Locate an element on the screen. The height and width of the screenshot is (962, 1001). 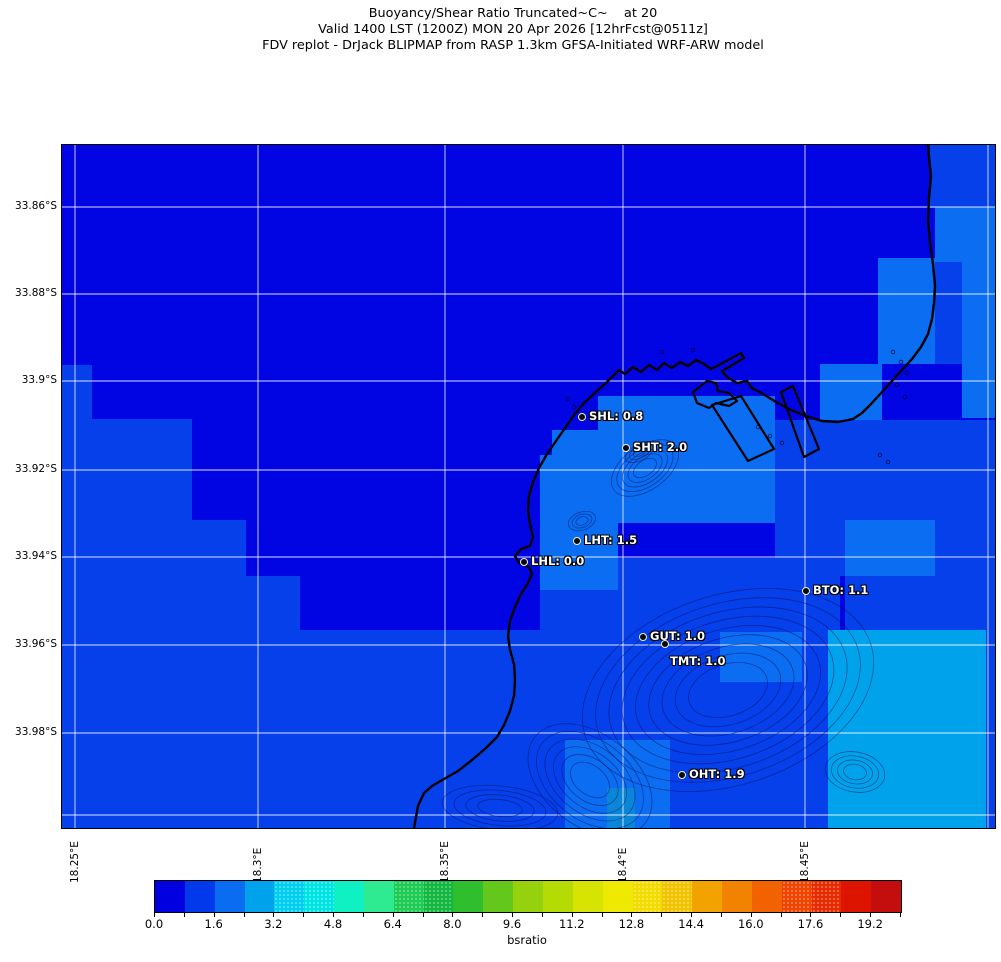
colorbar-tick-label: 1.6 is located at coordinates (213, 924).